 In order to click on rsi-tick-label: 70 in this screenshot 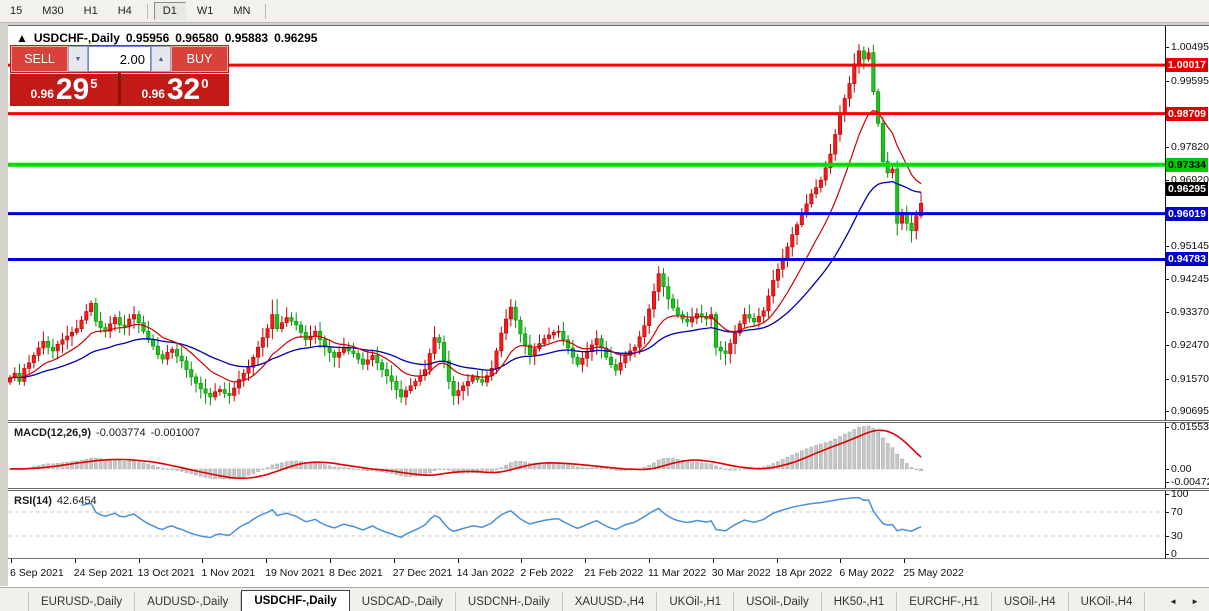, I will do `click(1177, 512)`.